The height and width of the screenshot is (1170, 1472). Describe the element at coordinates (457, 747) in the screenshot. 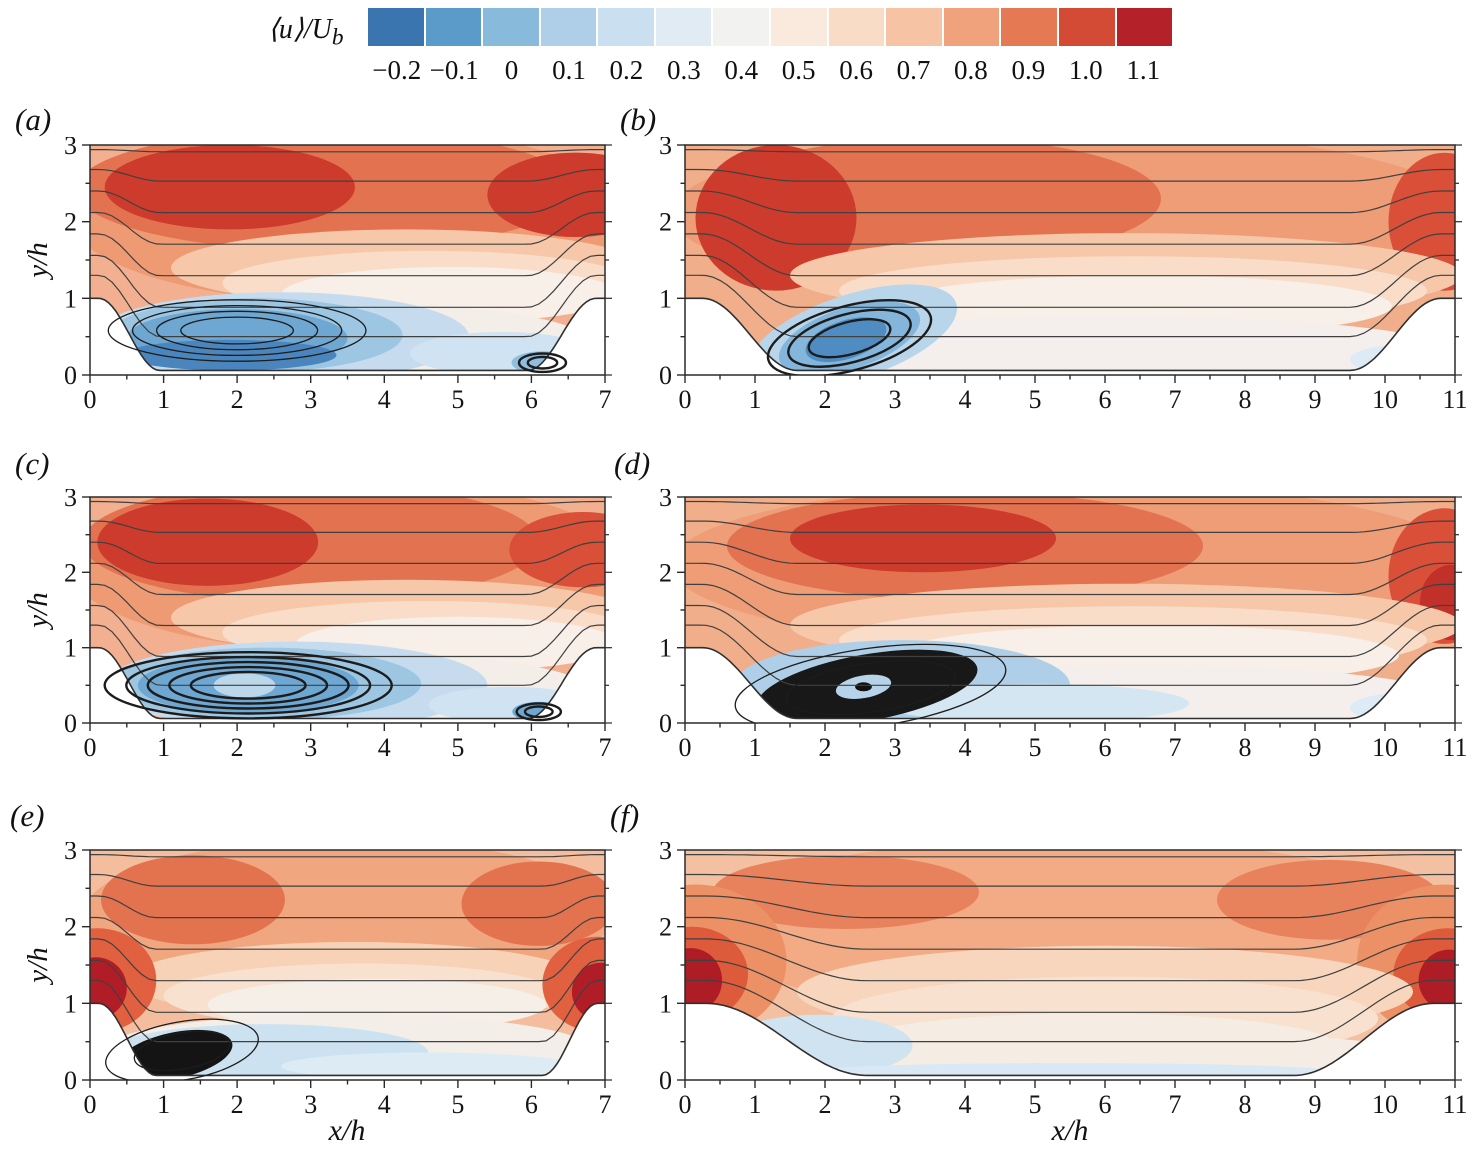

I see `x-tick-label: 5` at that location.